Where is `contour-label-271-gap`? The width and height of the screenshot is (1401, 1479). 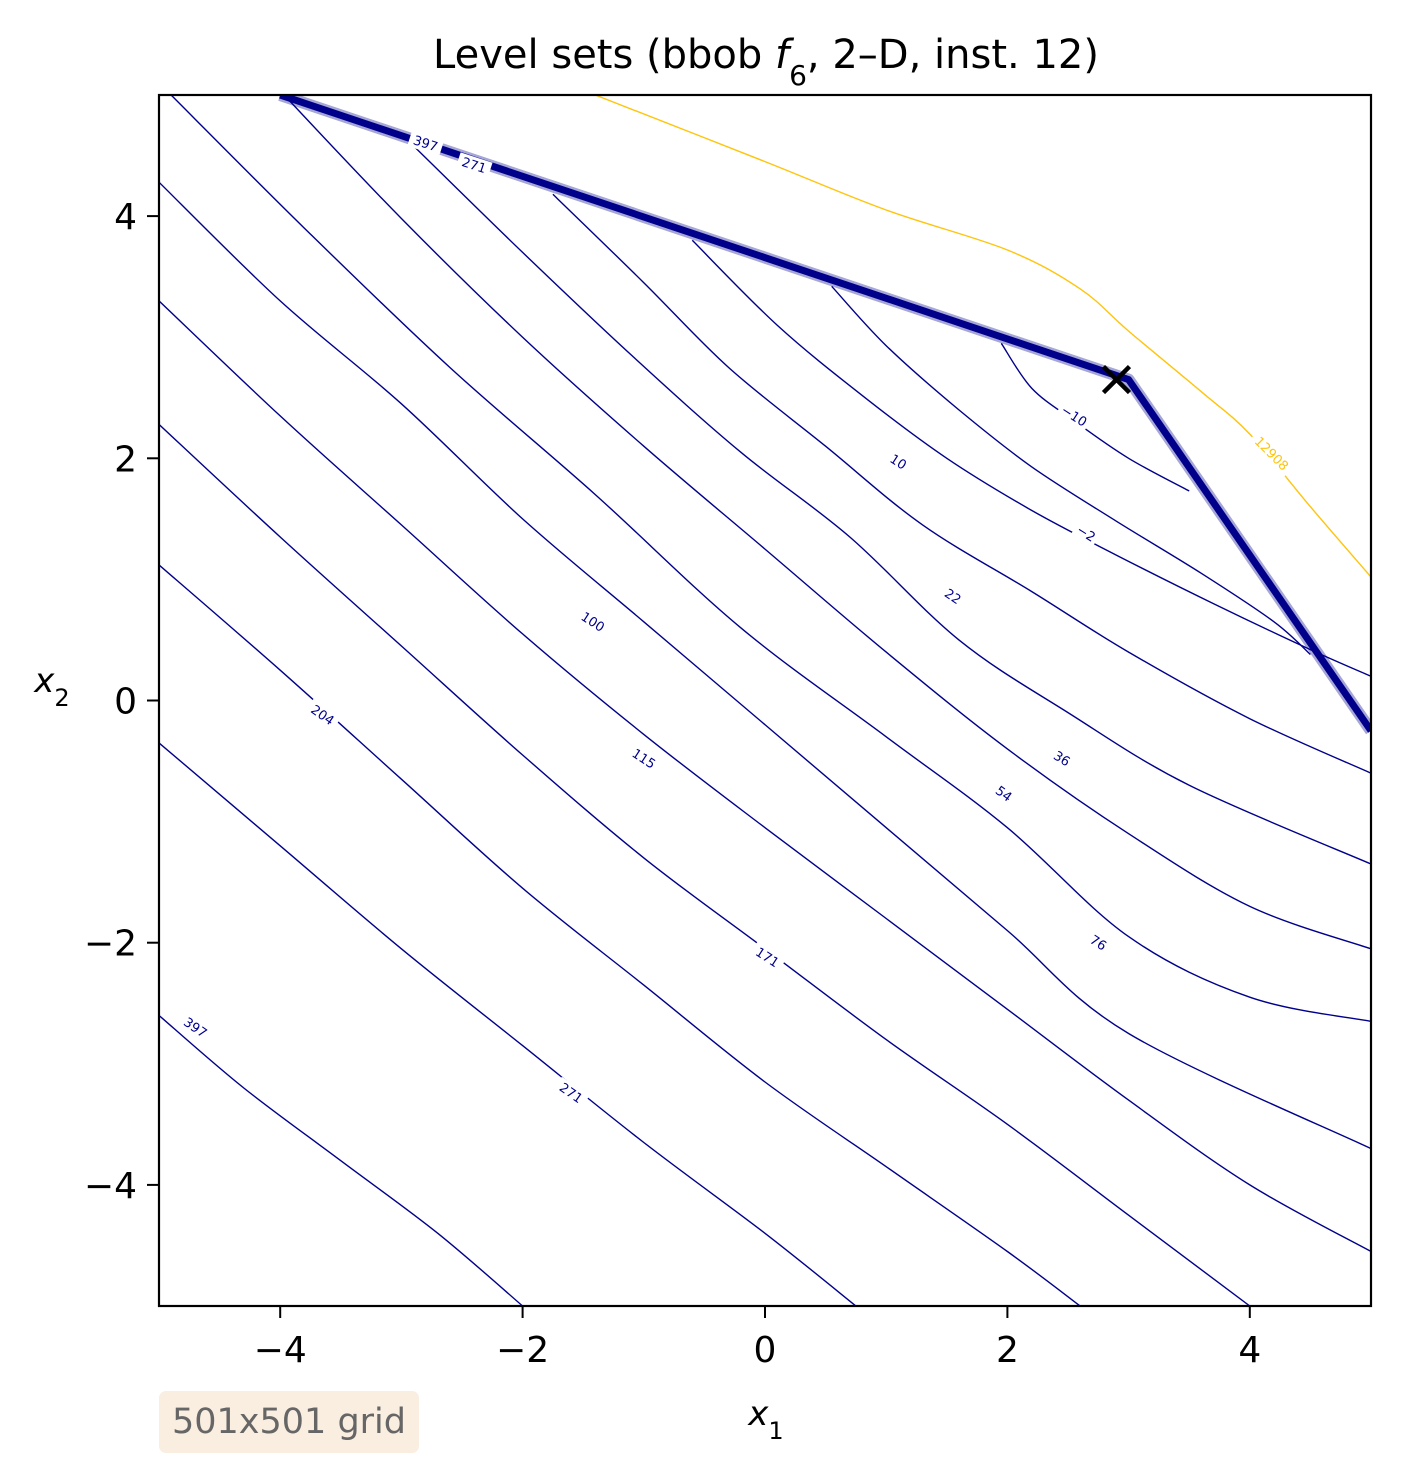 contour-label-271-gap is located at coordinates (571, 1093).